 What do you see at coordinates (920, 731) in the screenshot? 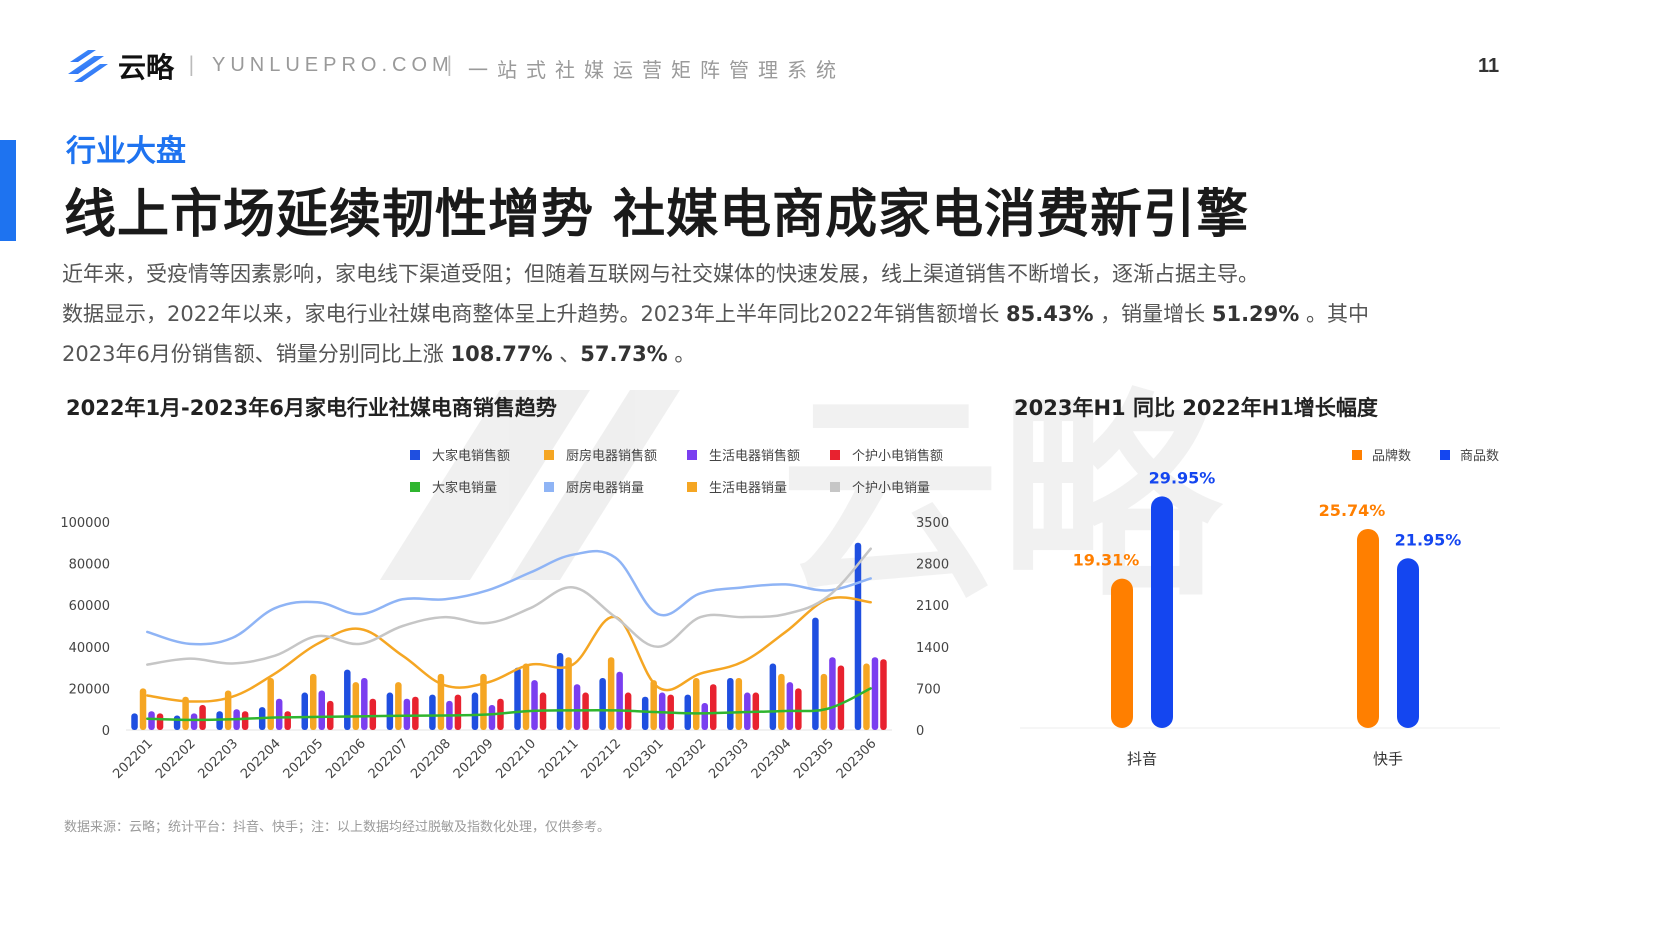
I see `right-axis-tick: 0` at bounding box center [920, 731].